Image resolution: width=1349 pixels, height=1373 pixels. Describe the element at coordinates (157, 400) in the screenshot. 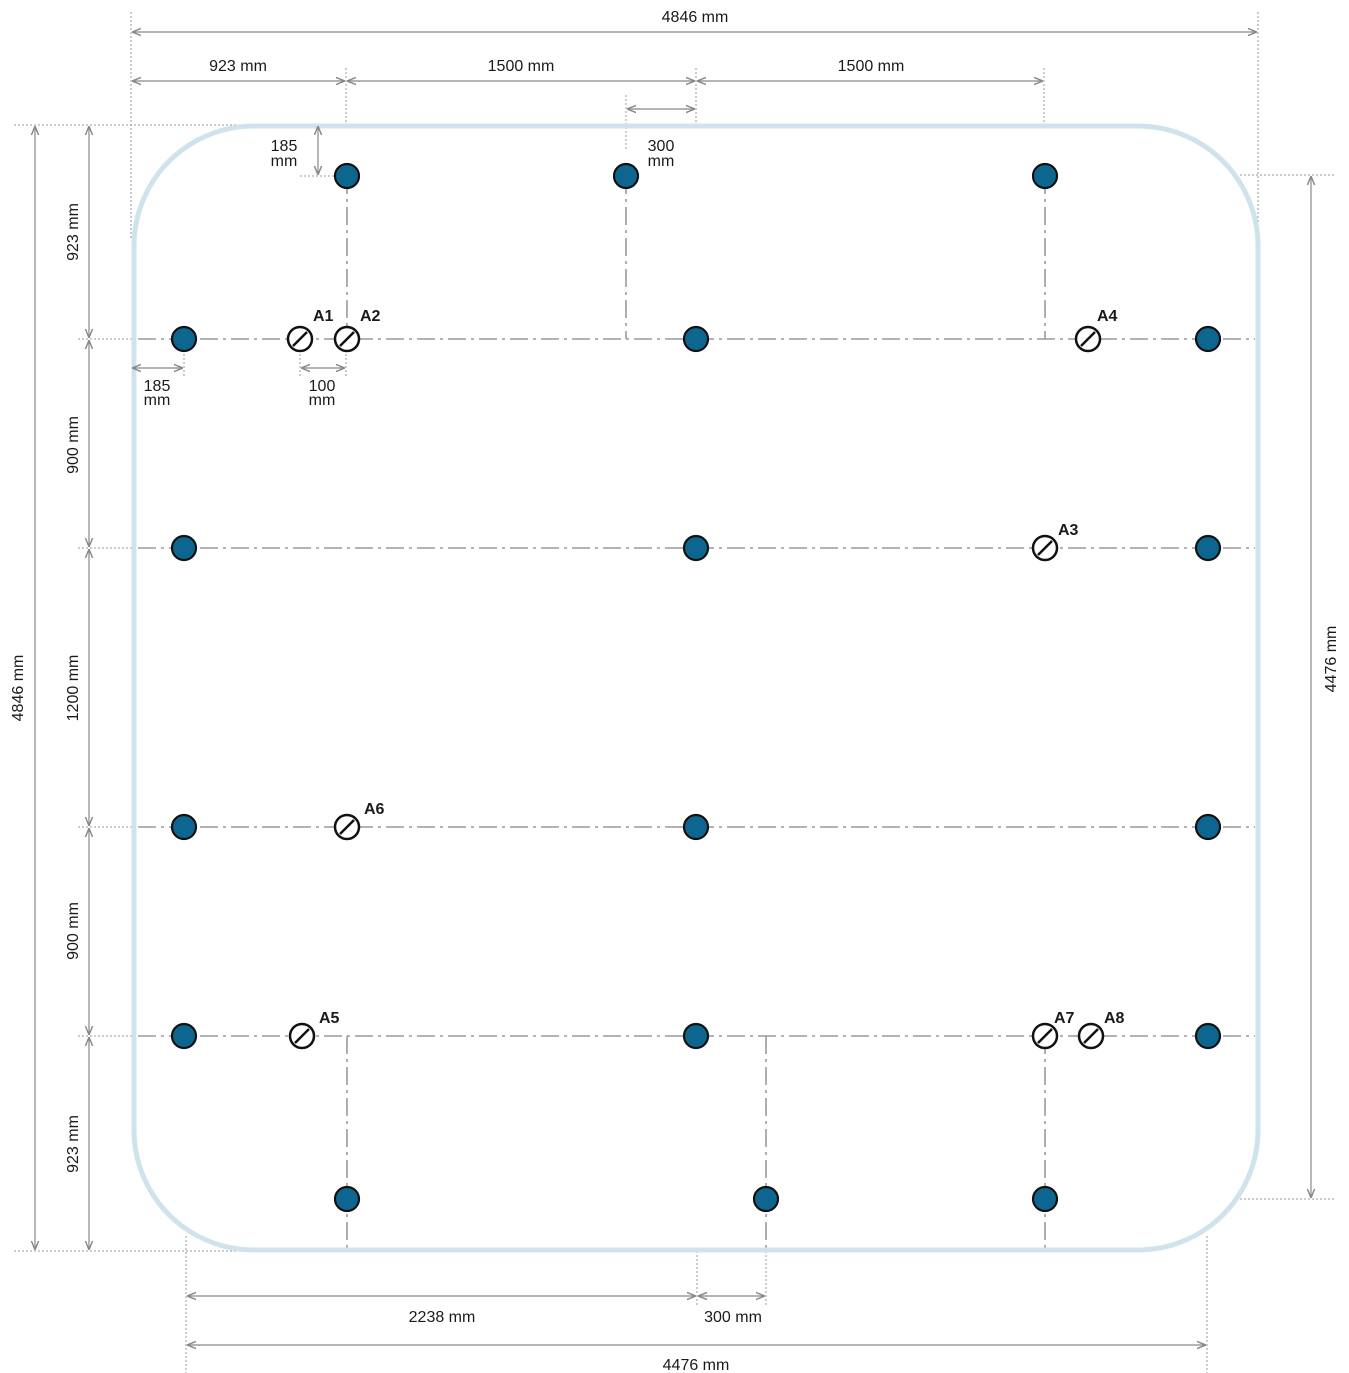

I see `side-inset-unit: mm` at that location.